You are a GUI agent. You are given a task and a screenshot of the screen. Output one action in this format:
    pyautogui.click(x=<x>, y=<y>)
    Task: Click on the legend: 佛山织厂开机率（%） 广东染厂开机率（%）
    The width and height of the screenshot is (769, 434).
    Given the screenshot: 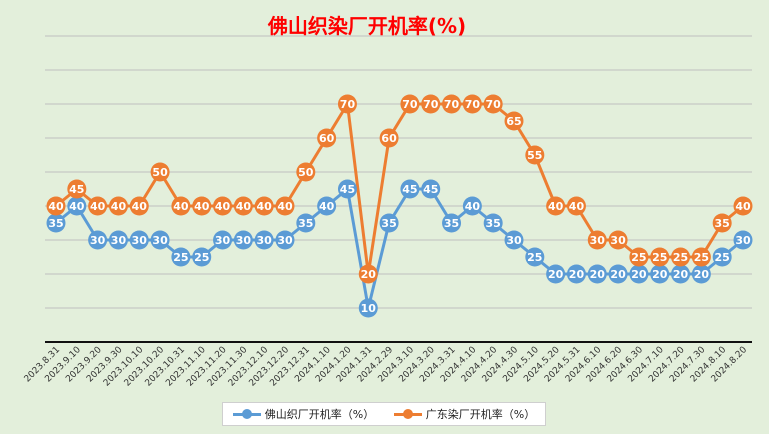 What is the action you would take?
    pyautogui.click(x=384, y=414)
    